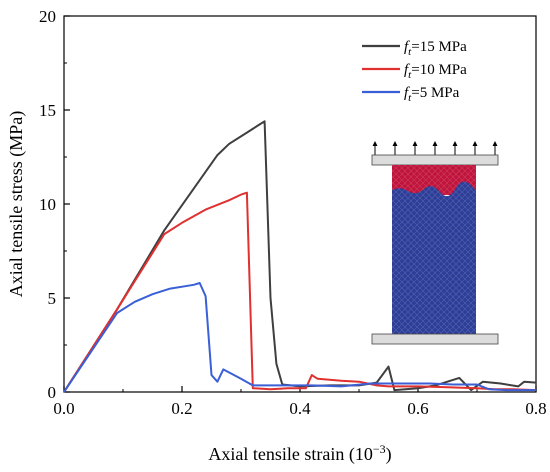 This screenshot has width=550, height=472. What do you see at coordinates (299, 453) in the screenshot?
I see `x-axis-title: Axial tensile strain (10−3)` at bounding box center [299, 453].